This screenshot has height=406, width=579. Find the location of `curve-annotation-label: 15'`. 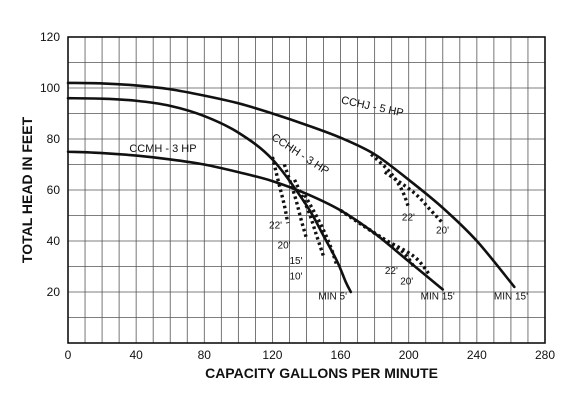

curve-annotation-label: 15' is located at coordinates (295, 261).